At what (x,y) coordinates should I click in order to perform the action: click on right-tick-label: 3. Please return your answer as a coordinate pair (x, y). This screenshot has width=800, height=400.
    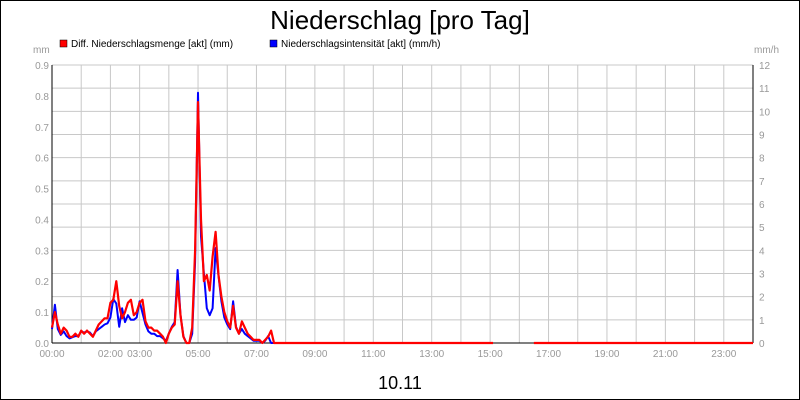
    Looking at the image, I should click on (762, 275).